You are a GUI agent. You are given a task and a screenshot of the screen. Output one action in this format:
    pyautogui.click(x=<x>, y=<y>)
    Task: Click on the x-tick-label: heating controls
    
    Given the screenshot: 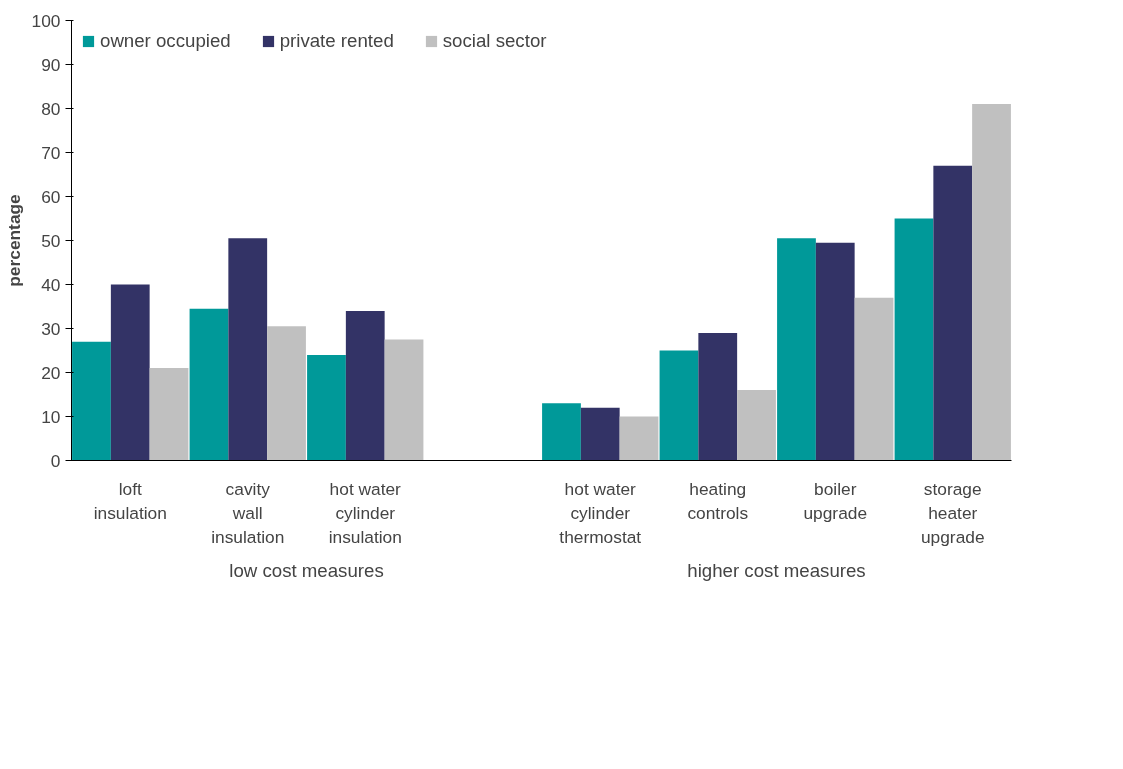 What is the action you would take?
    pyautogui.click(x=718, y=500)
    